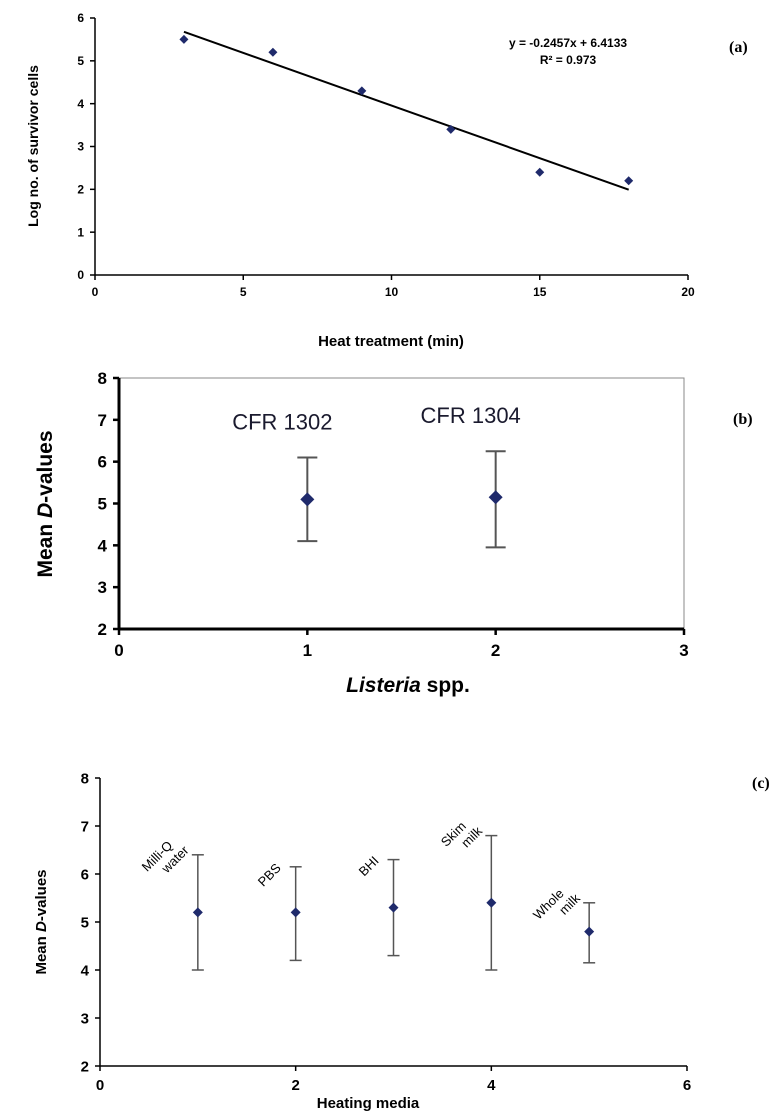 This screenshot has height=1116, width=779. I want to click on b-ytick-label: 4, so click(103, 545).